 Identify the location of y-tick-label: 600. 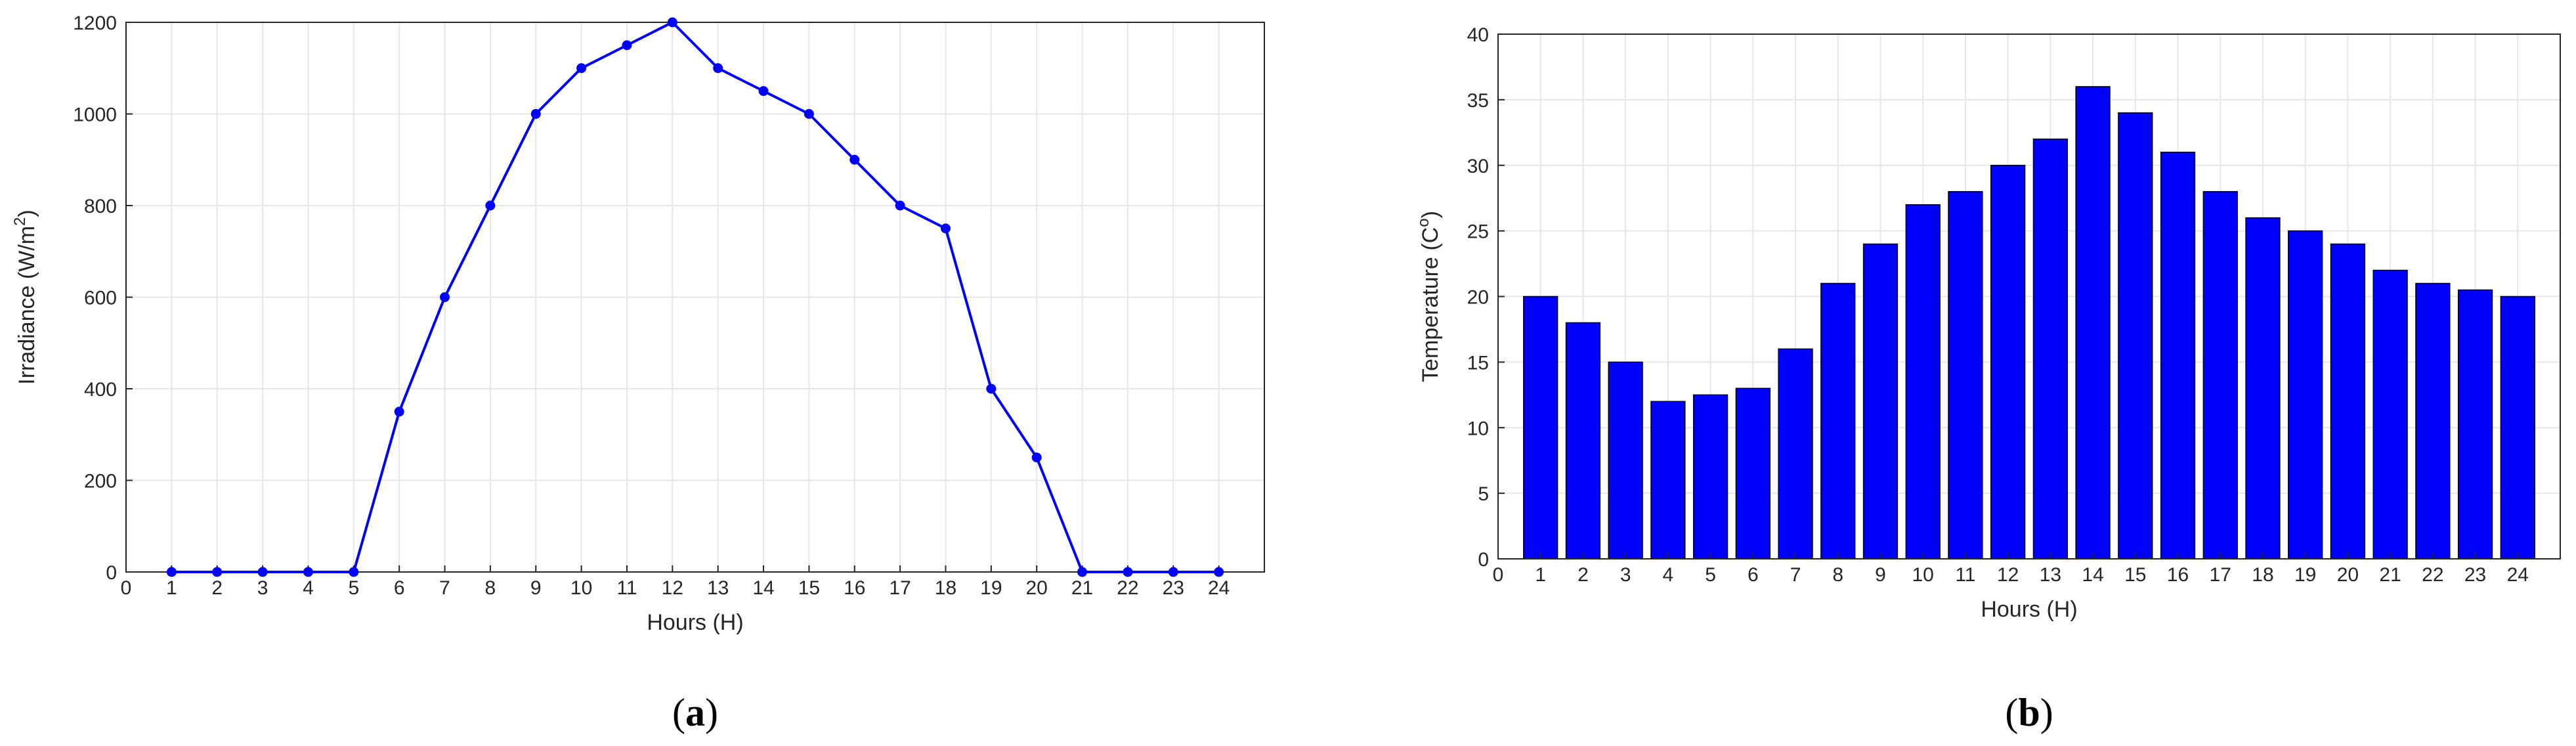
(100, 298).